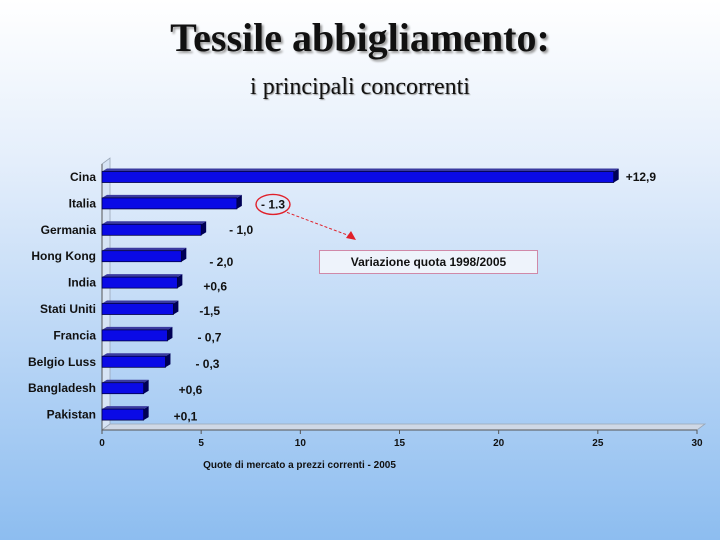  Describe the element at coordinates (697, 443) in the screenshot. I see `x-tick-label: 30` at that location.